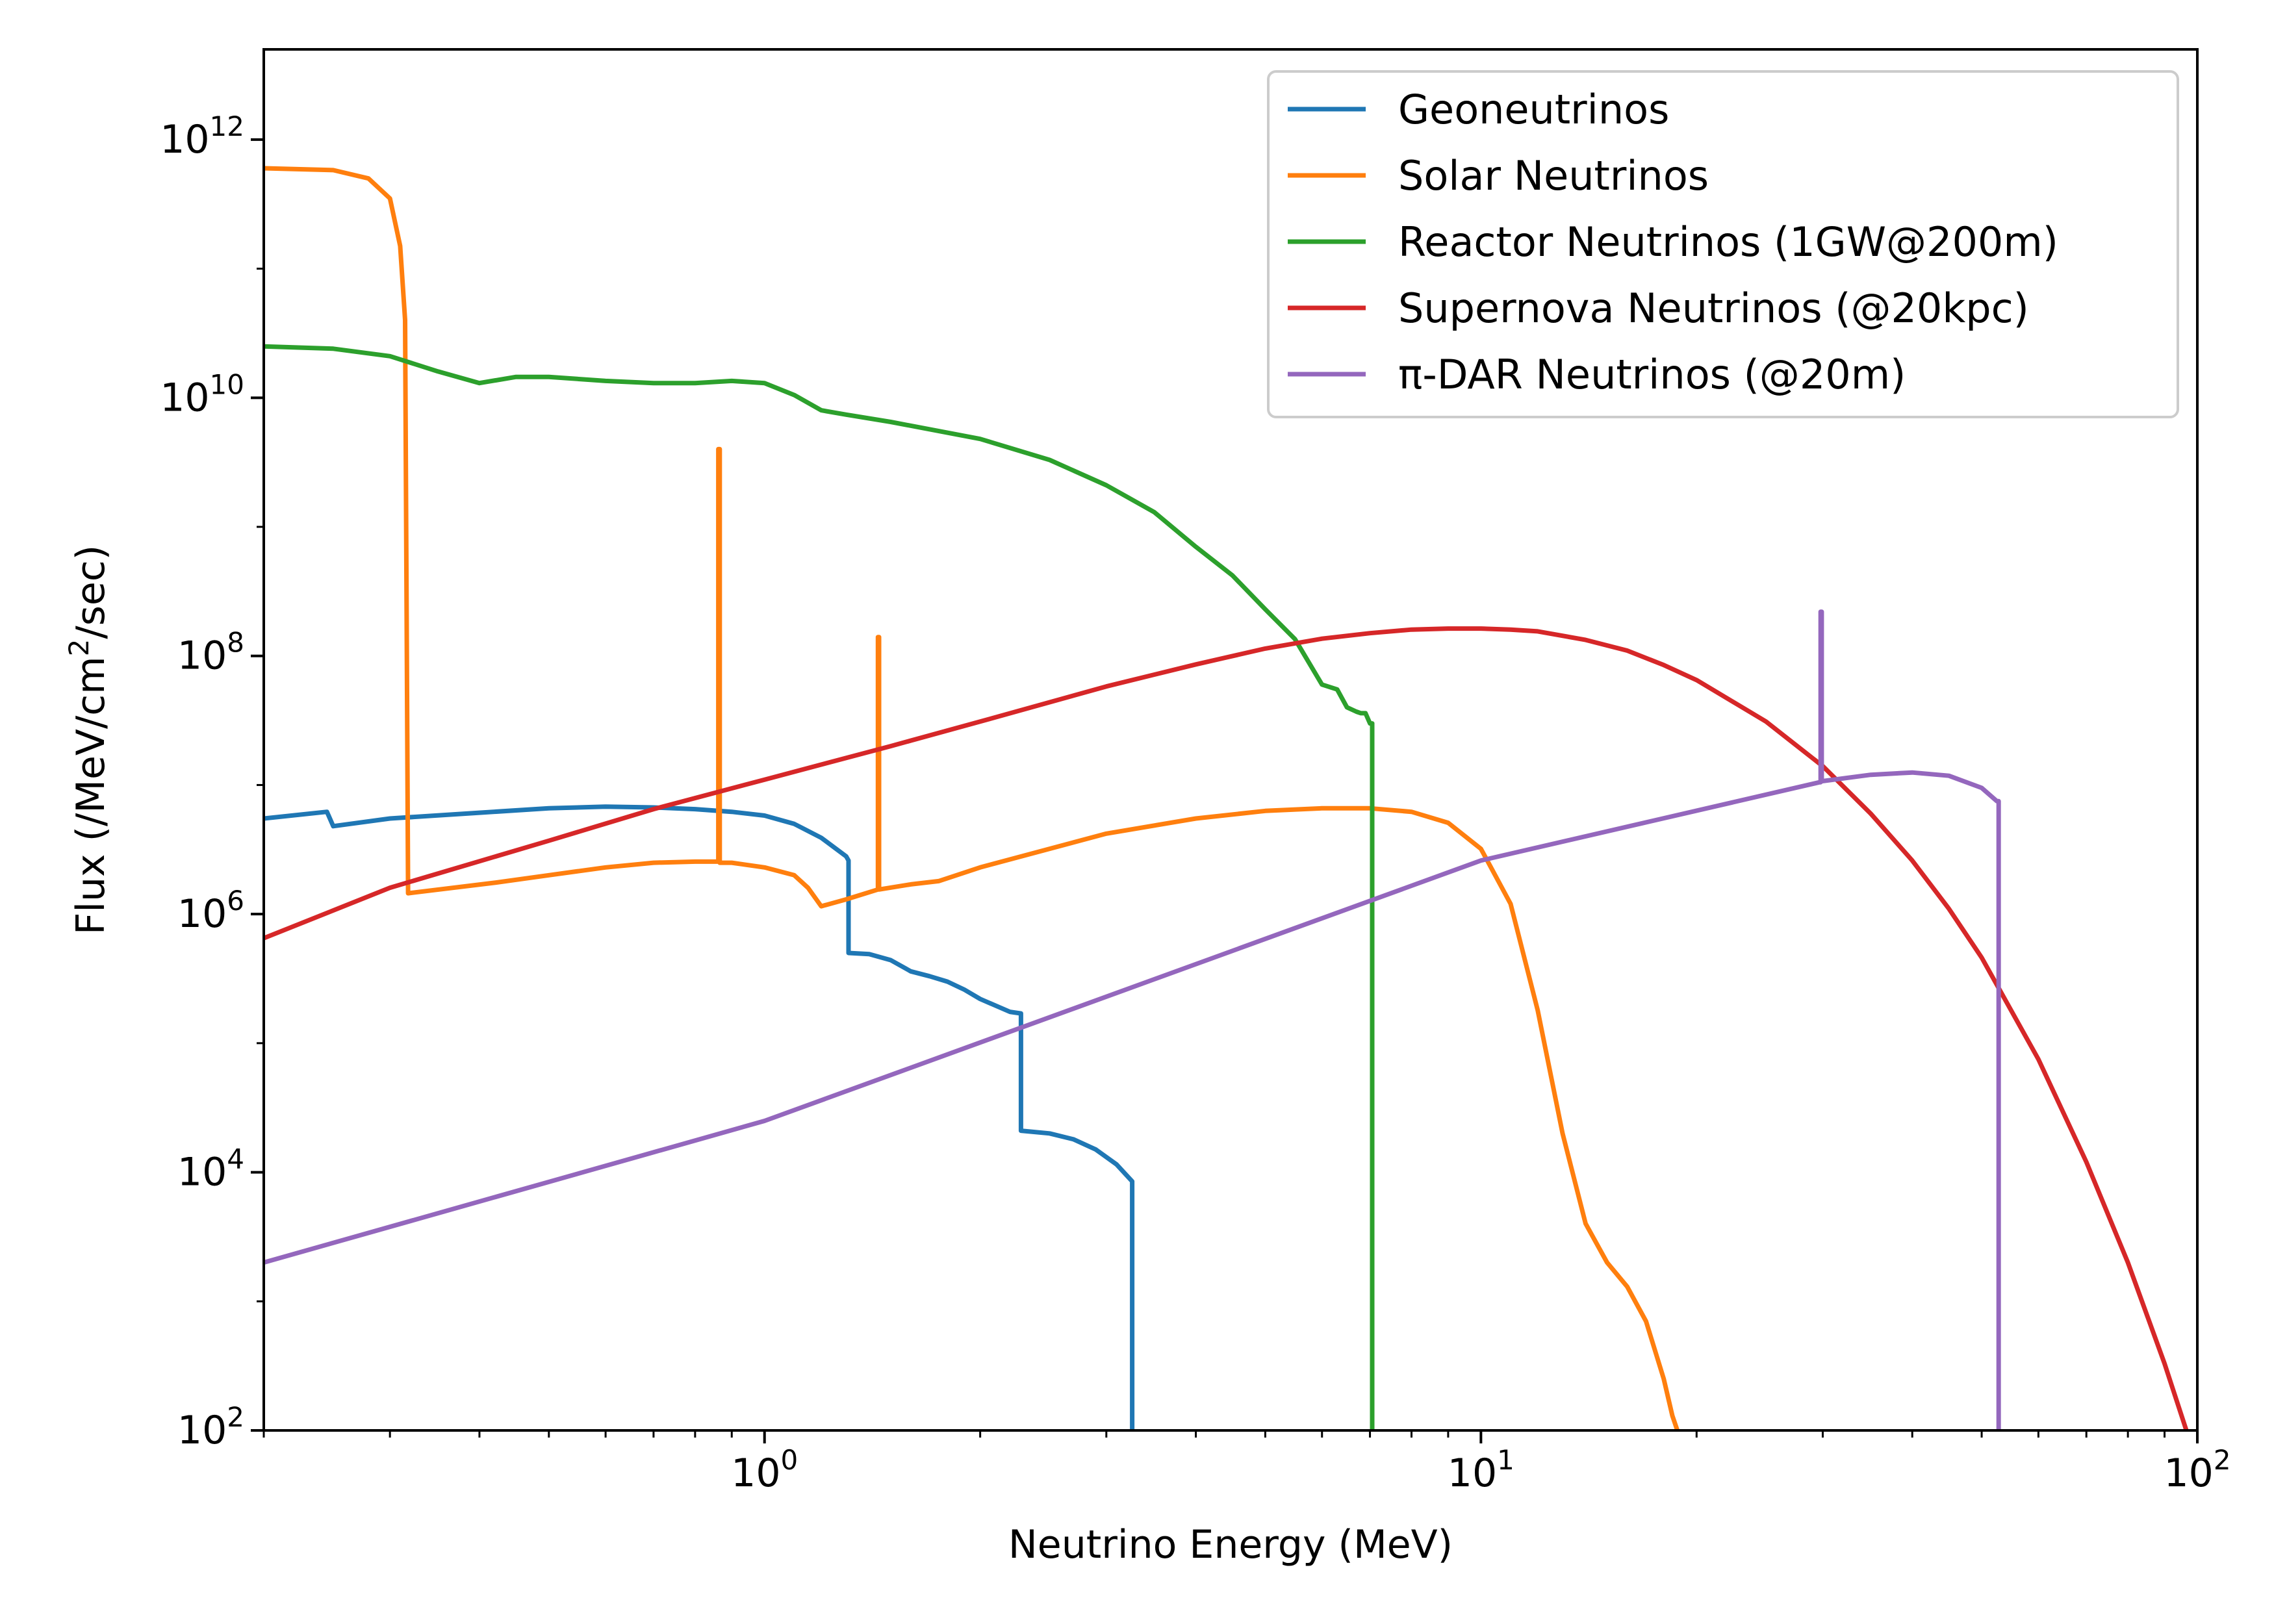 This screenshot has height=1624, width=2274. What do you see at coordinates (764, 1470) in the screenshot?
I see `x-tick-label: 10⁰` at bounding box center [764, 1470].